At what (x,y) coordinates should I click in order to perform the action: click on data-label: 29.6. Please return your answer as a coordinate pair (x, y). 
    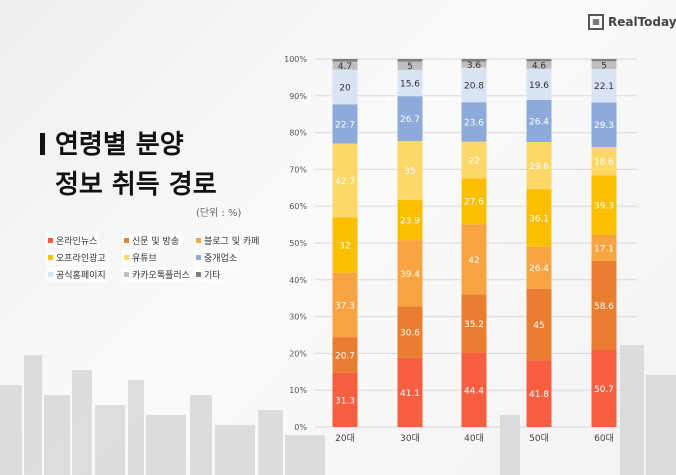
    Looking at the image, I should click on (539, 167).